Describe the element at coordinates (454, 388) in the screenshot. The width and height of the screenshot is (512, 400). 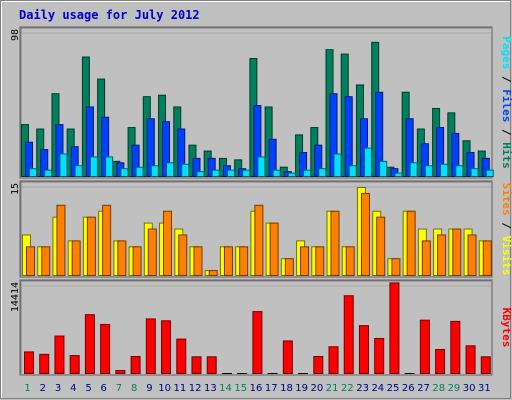
I see `x-tick-label-29: 29` at that location.